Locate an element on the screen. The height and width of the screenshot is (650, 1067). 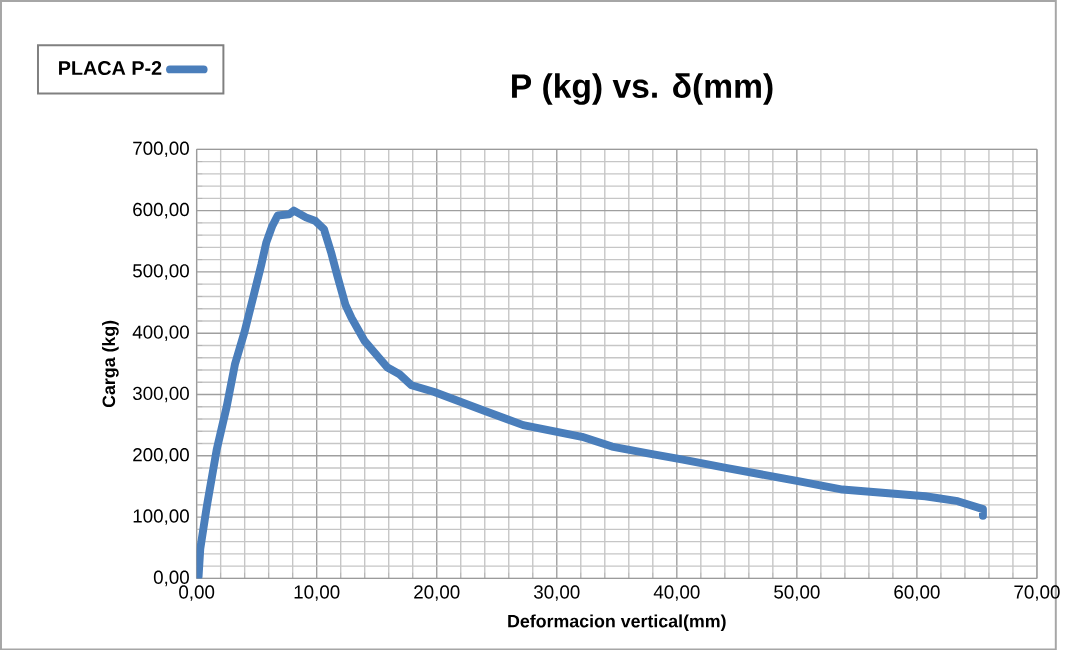
y-tick-label: 700,00 is located at coordinates (161, 149).